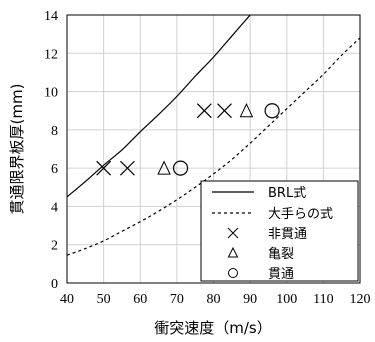 This screenshot has height=342, width=375. Describe the element at coordinates (360, 299) in the screenshot. I see `x-tick-label: 120` at that location.